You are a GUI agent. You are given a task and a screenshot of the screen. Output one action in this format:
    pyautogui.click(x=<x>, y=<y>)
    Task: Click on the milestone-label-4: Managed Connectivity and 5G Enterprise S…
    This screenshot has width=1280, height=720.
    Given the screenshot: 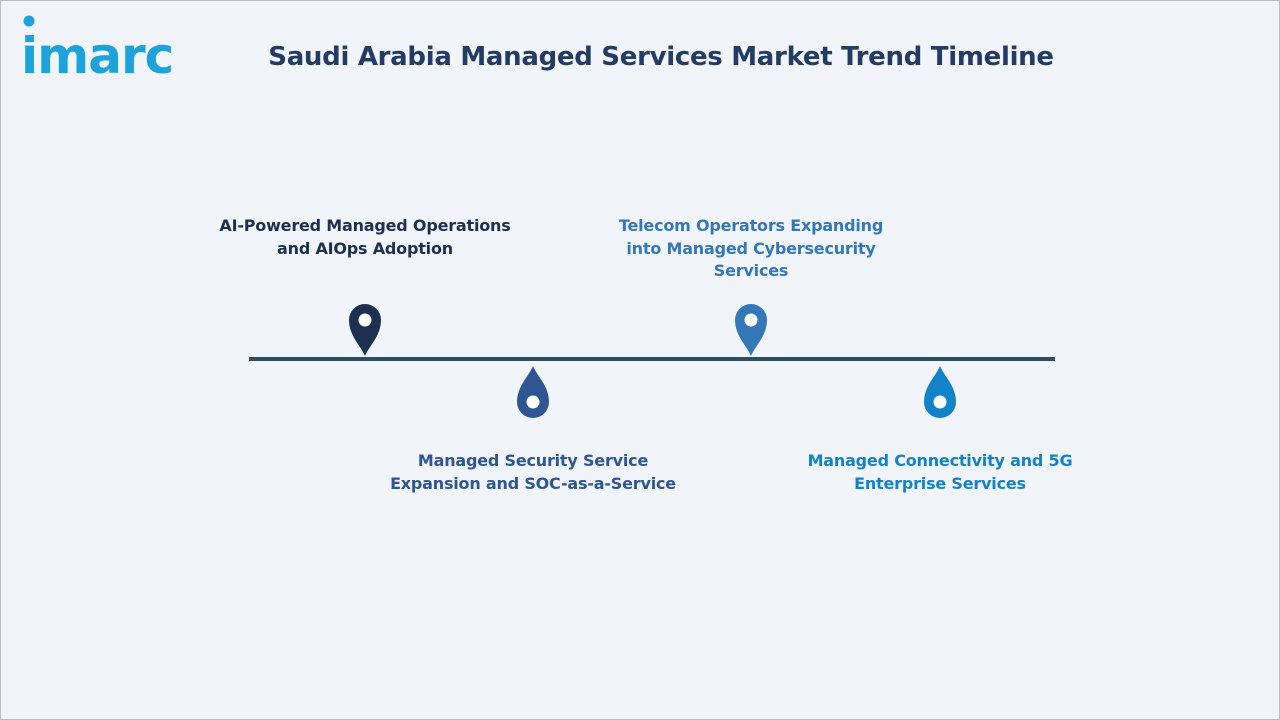 What is the action you would take?
    pyautogui.click(x=940, y=472)
    